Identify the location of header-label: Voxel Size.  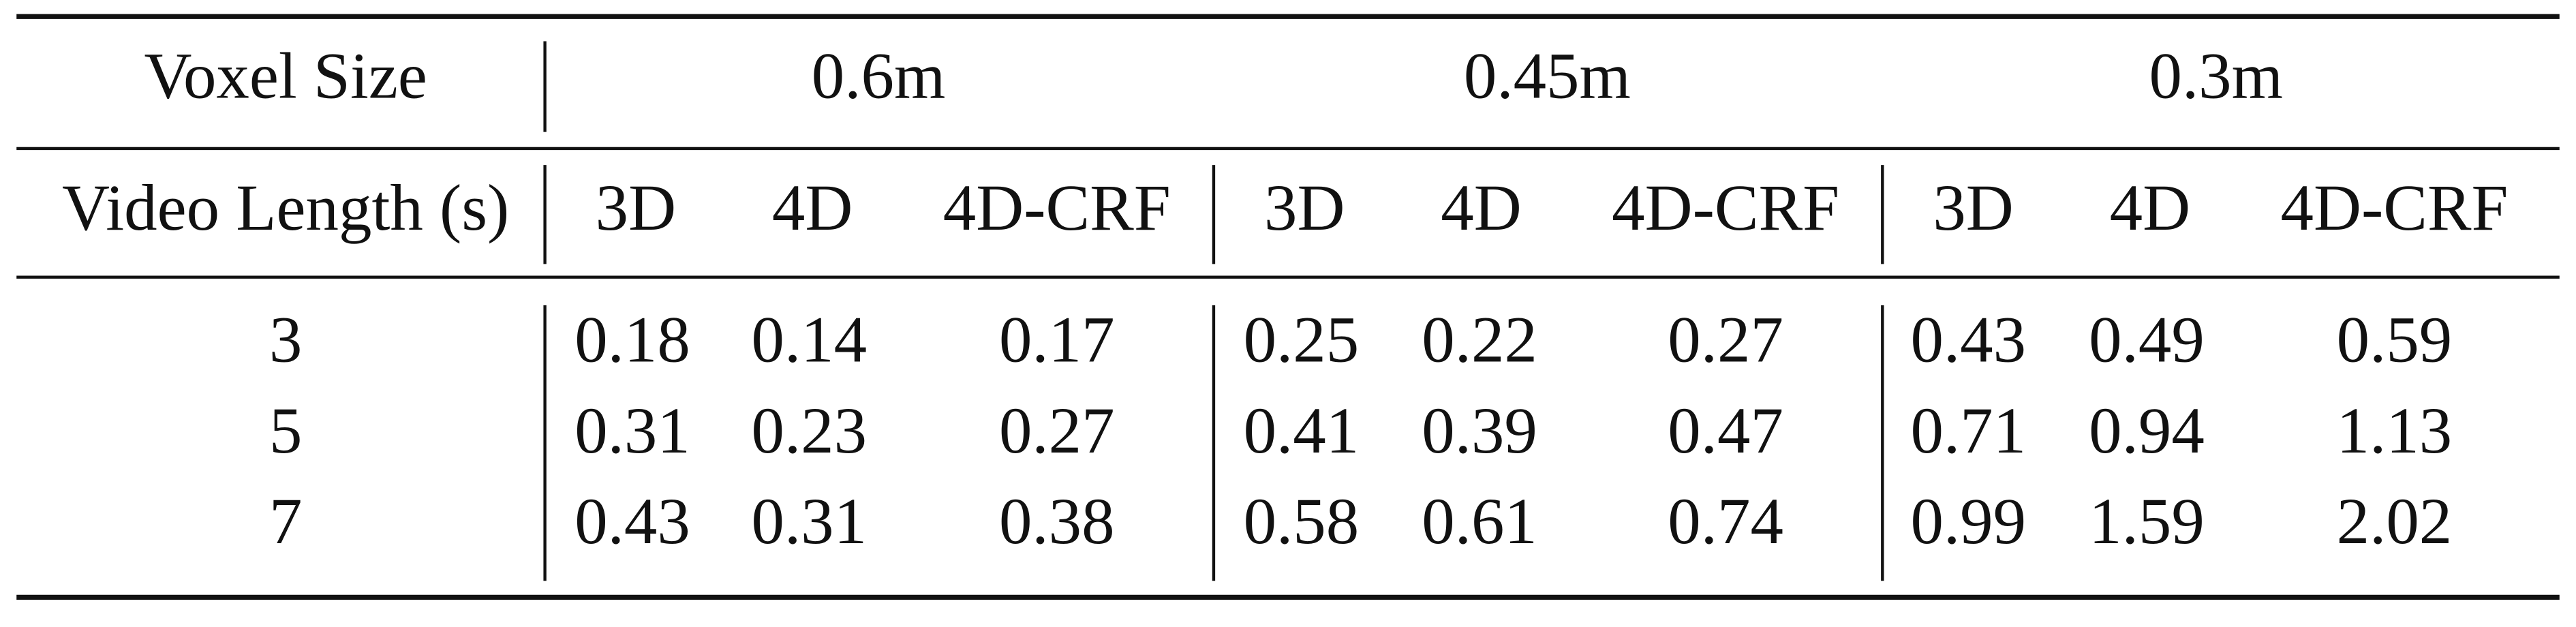
(285, 75).